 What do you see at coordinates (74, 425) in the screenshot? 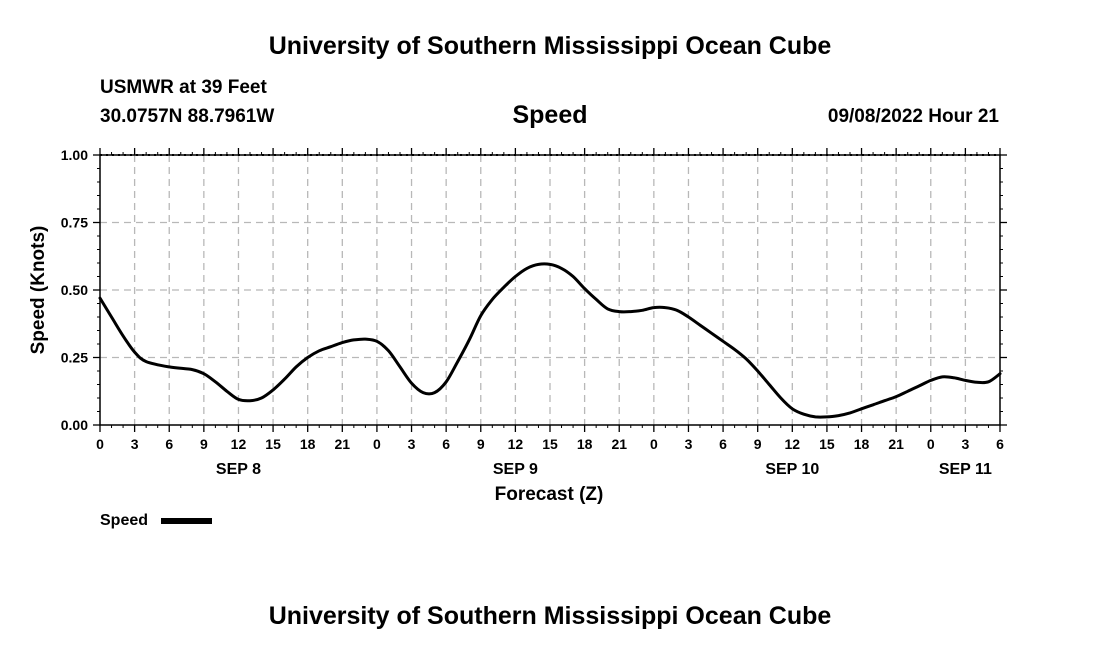
I see `y-tick-label: 0.00` at bounding box center [74, 425].